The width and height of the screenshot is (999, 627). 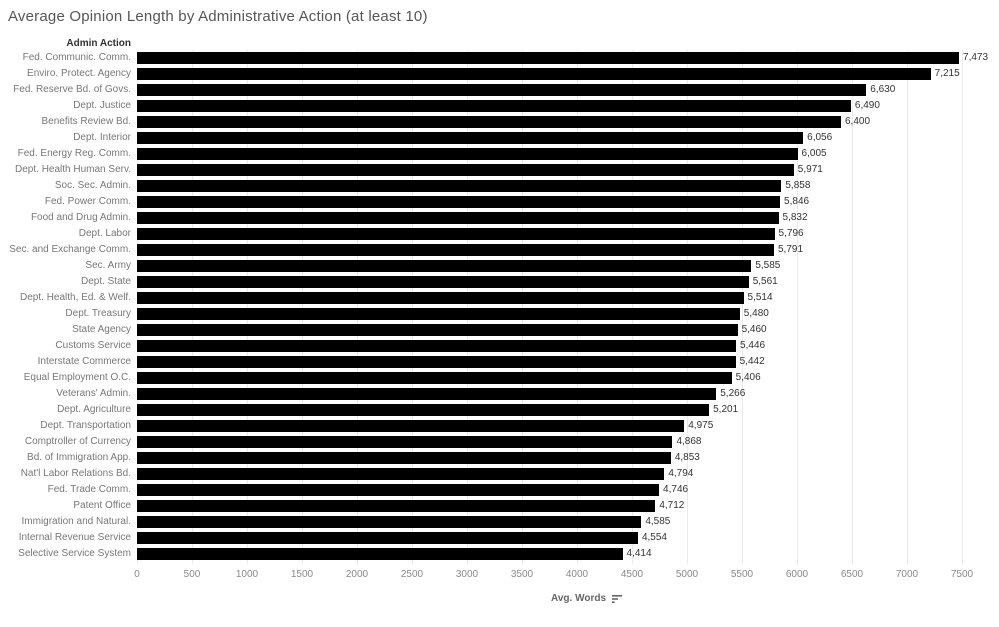 I want to click on row-label: Nat'l Labor Relations Bd., so click(x=75, y=473).